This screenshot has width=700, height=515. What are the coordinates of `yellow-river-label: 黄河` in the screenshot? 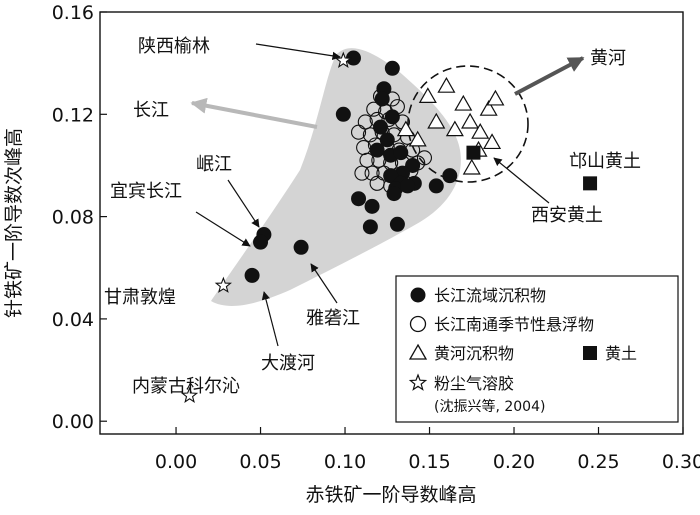 It's located at (608, 58).